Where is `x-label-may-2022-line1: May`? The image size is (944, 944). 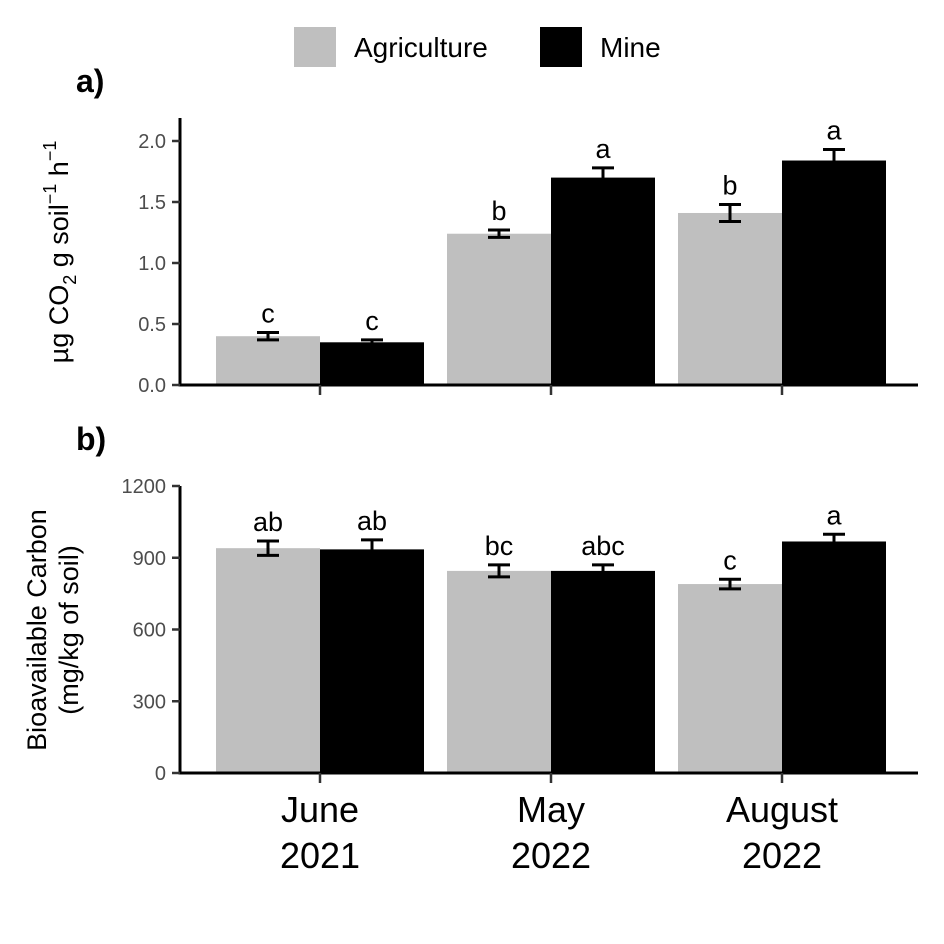 x-label-may-2022-line1: May is located at coordinates (551, 809).